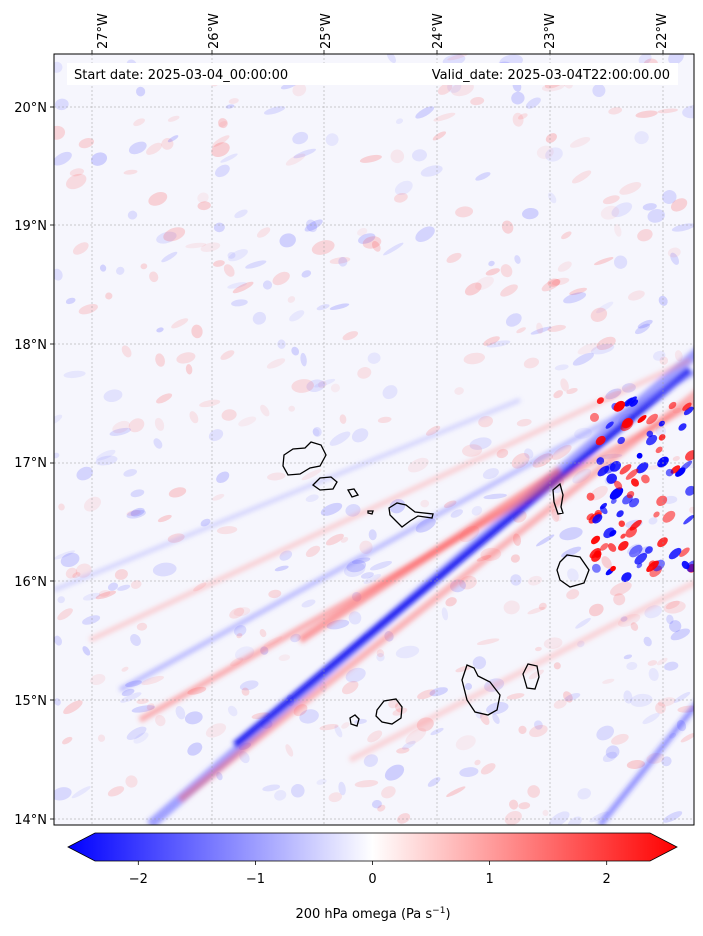 This screenshot has height=936, width=703. What do you see at coordinates (30, 345) in the screenshot?
I see `lat-label-18n: 18°N` at bounding box center [30, 345].